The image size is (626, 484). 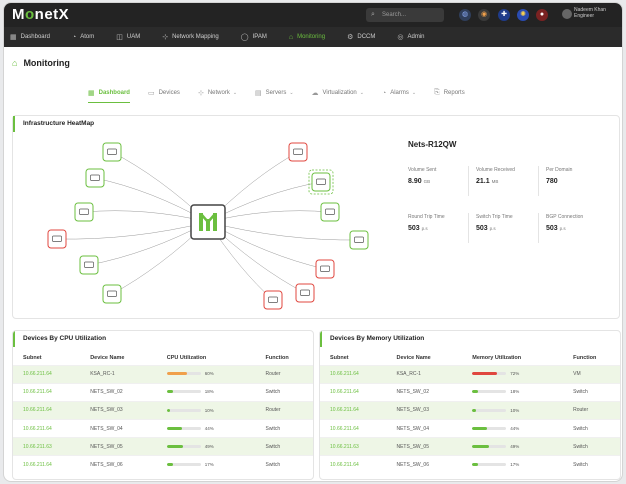 I want to click on nav-label: IPAM, so click(x=259, y=37).